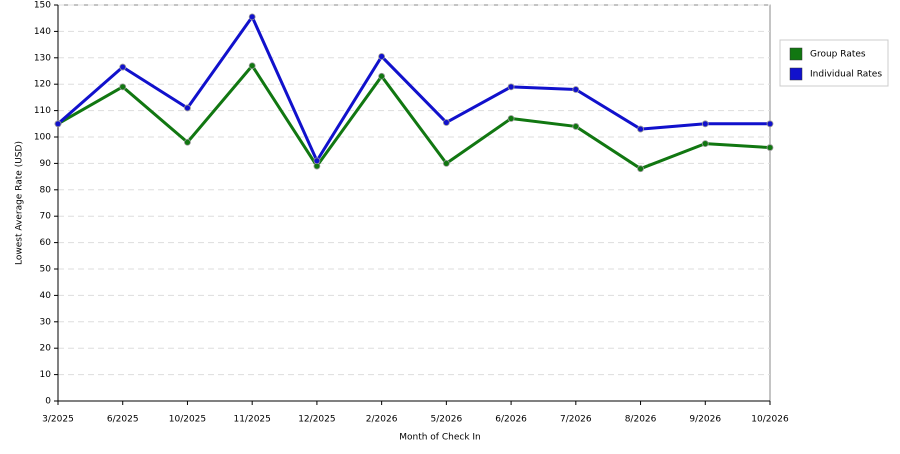 The height and width of the screenshot is (454, 900). Describe the element at coordinates (123, 420) in the screenshot. I see `x-tick-label: 6/2025` at that location.